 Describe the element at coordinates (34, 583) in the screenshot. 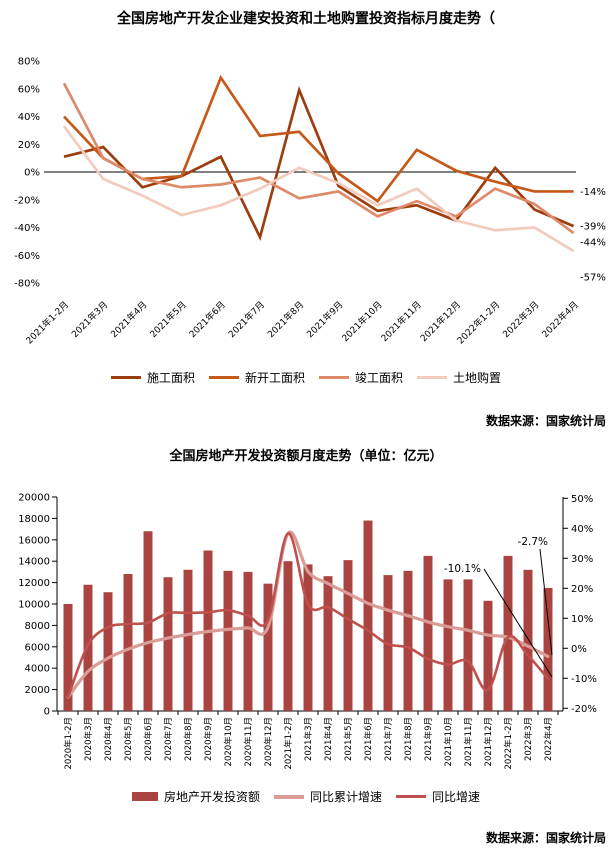

I see `c2-left-tick-label: 12000` at that location.